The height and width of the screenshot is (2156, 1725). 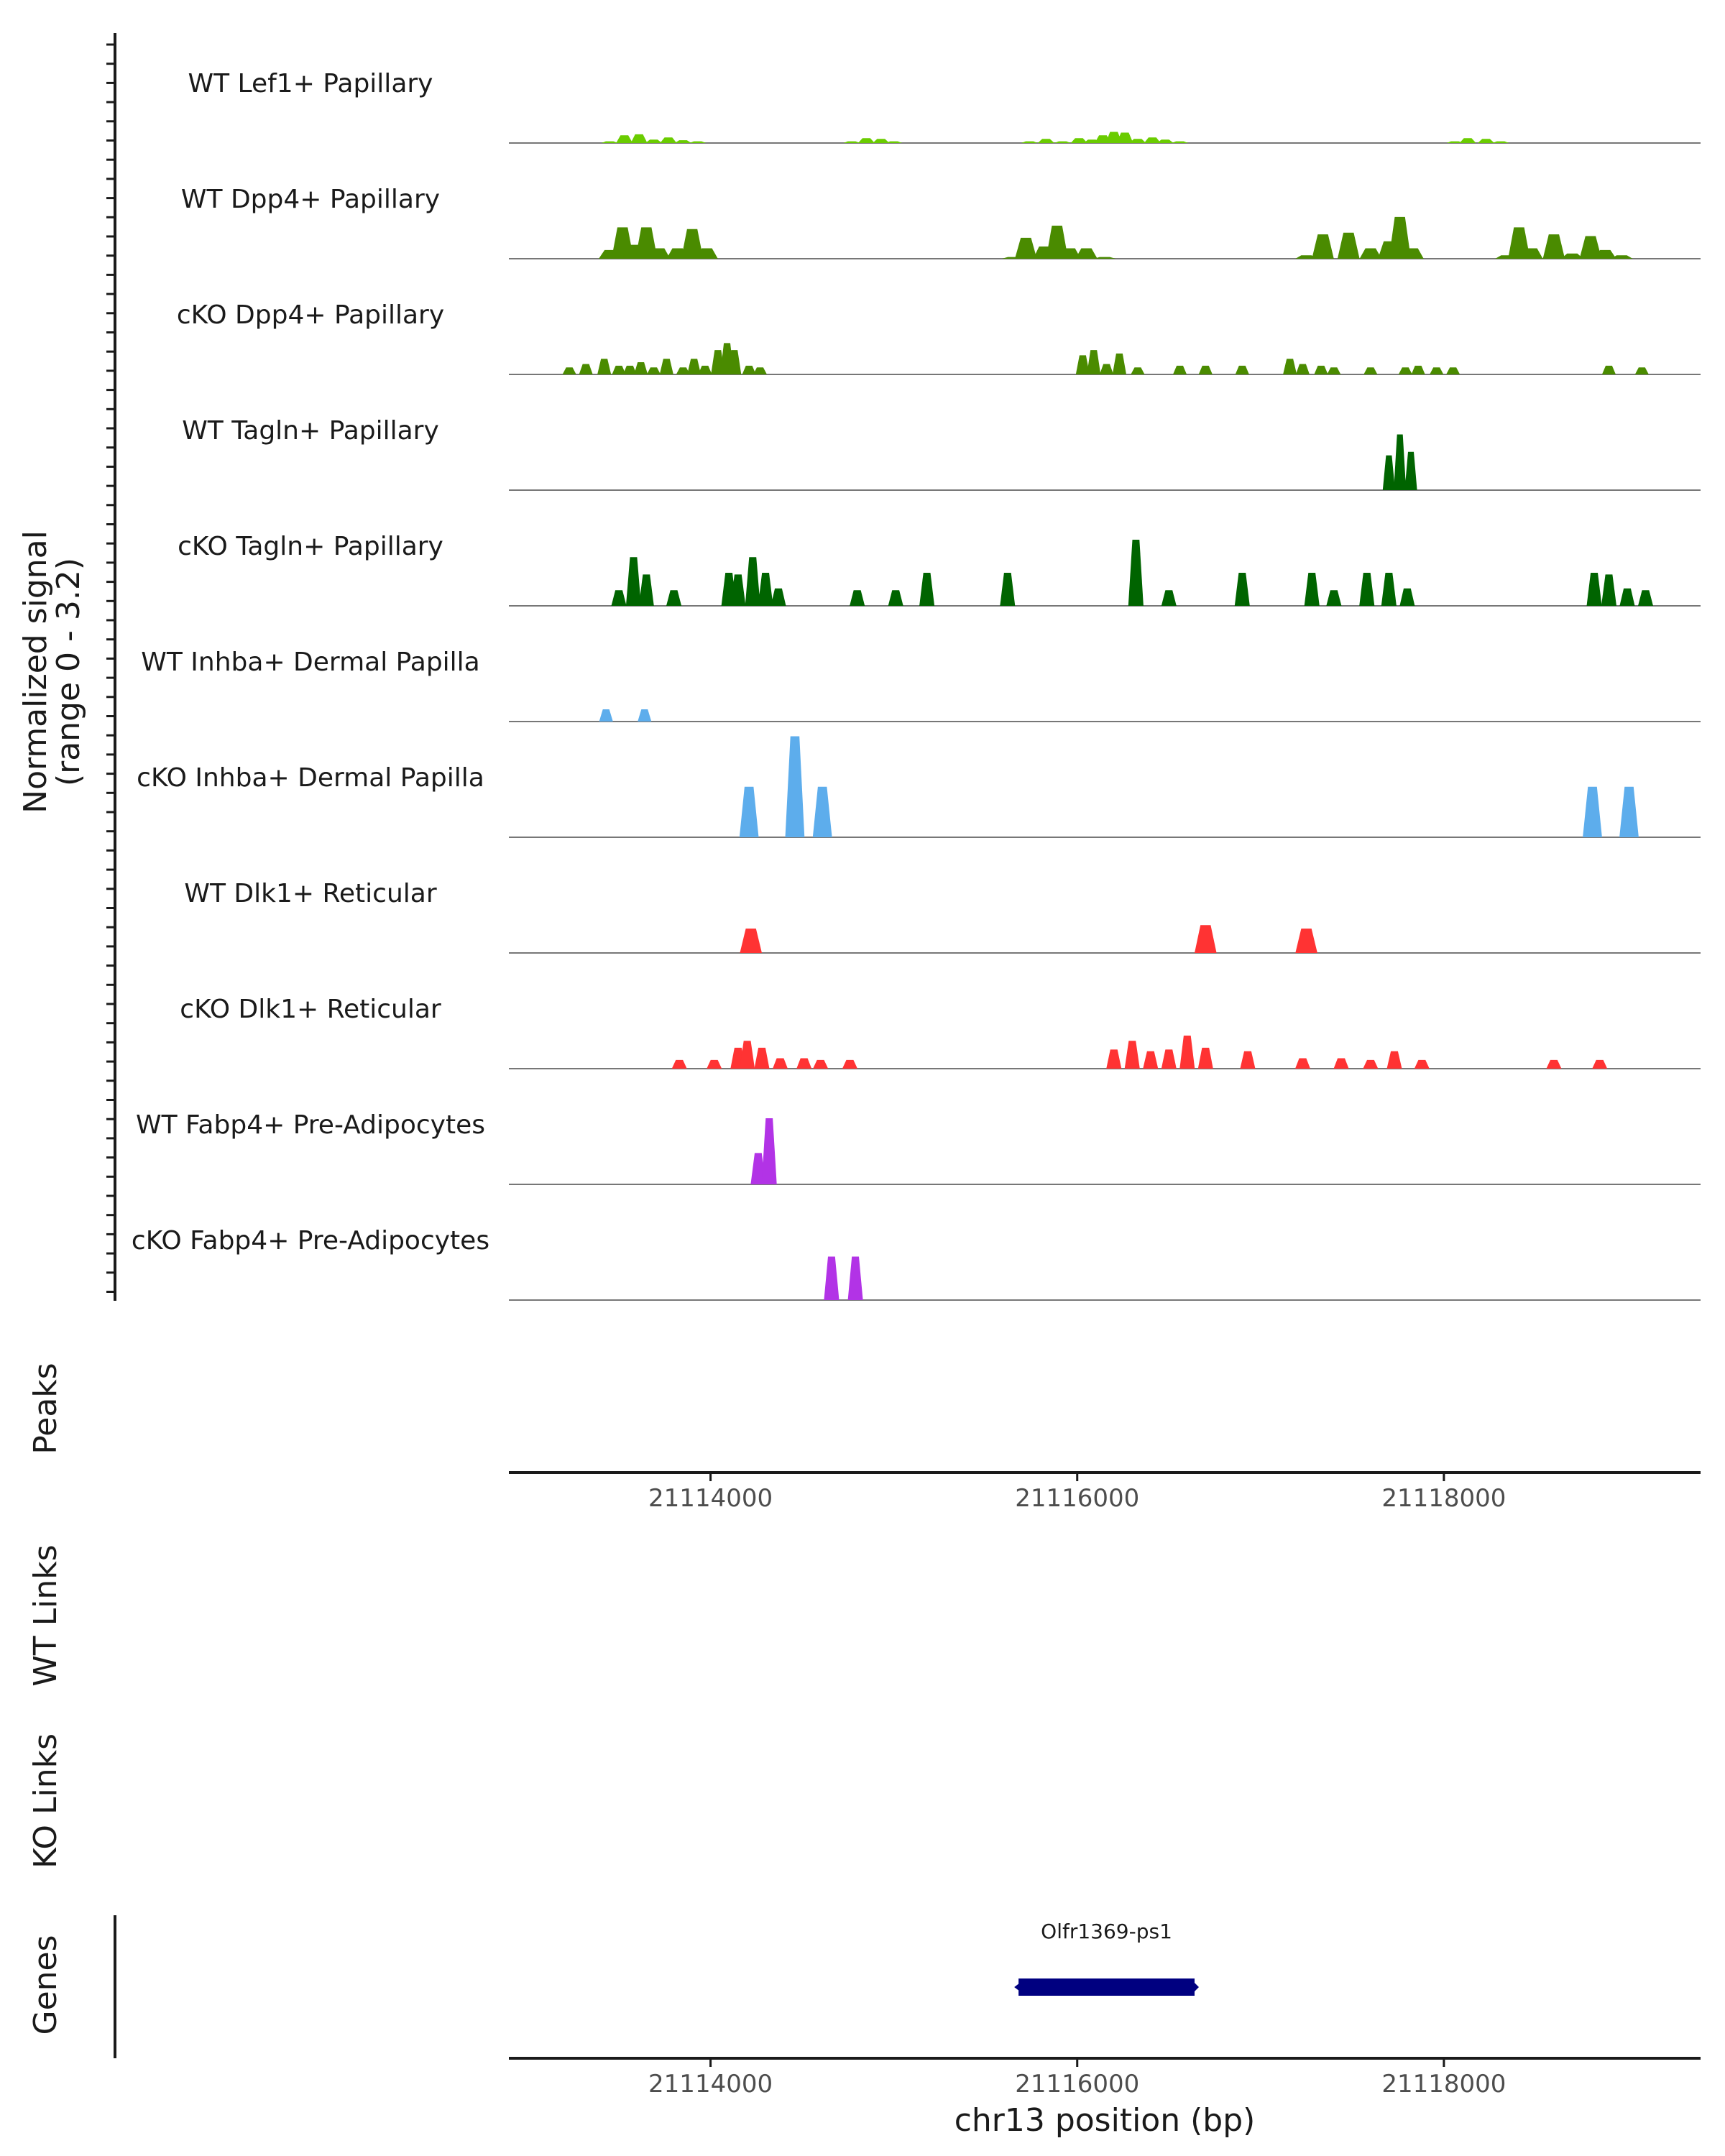 What do you see at coordinates (942, 917) in the screenshot?
I see `track-8: WT Dlk1+ Reticular` at bounding box center [942, 917].